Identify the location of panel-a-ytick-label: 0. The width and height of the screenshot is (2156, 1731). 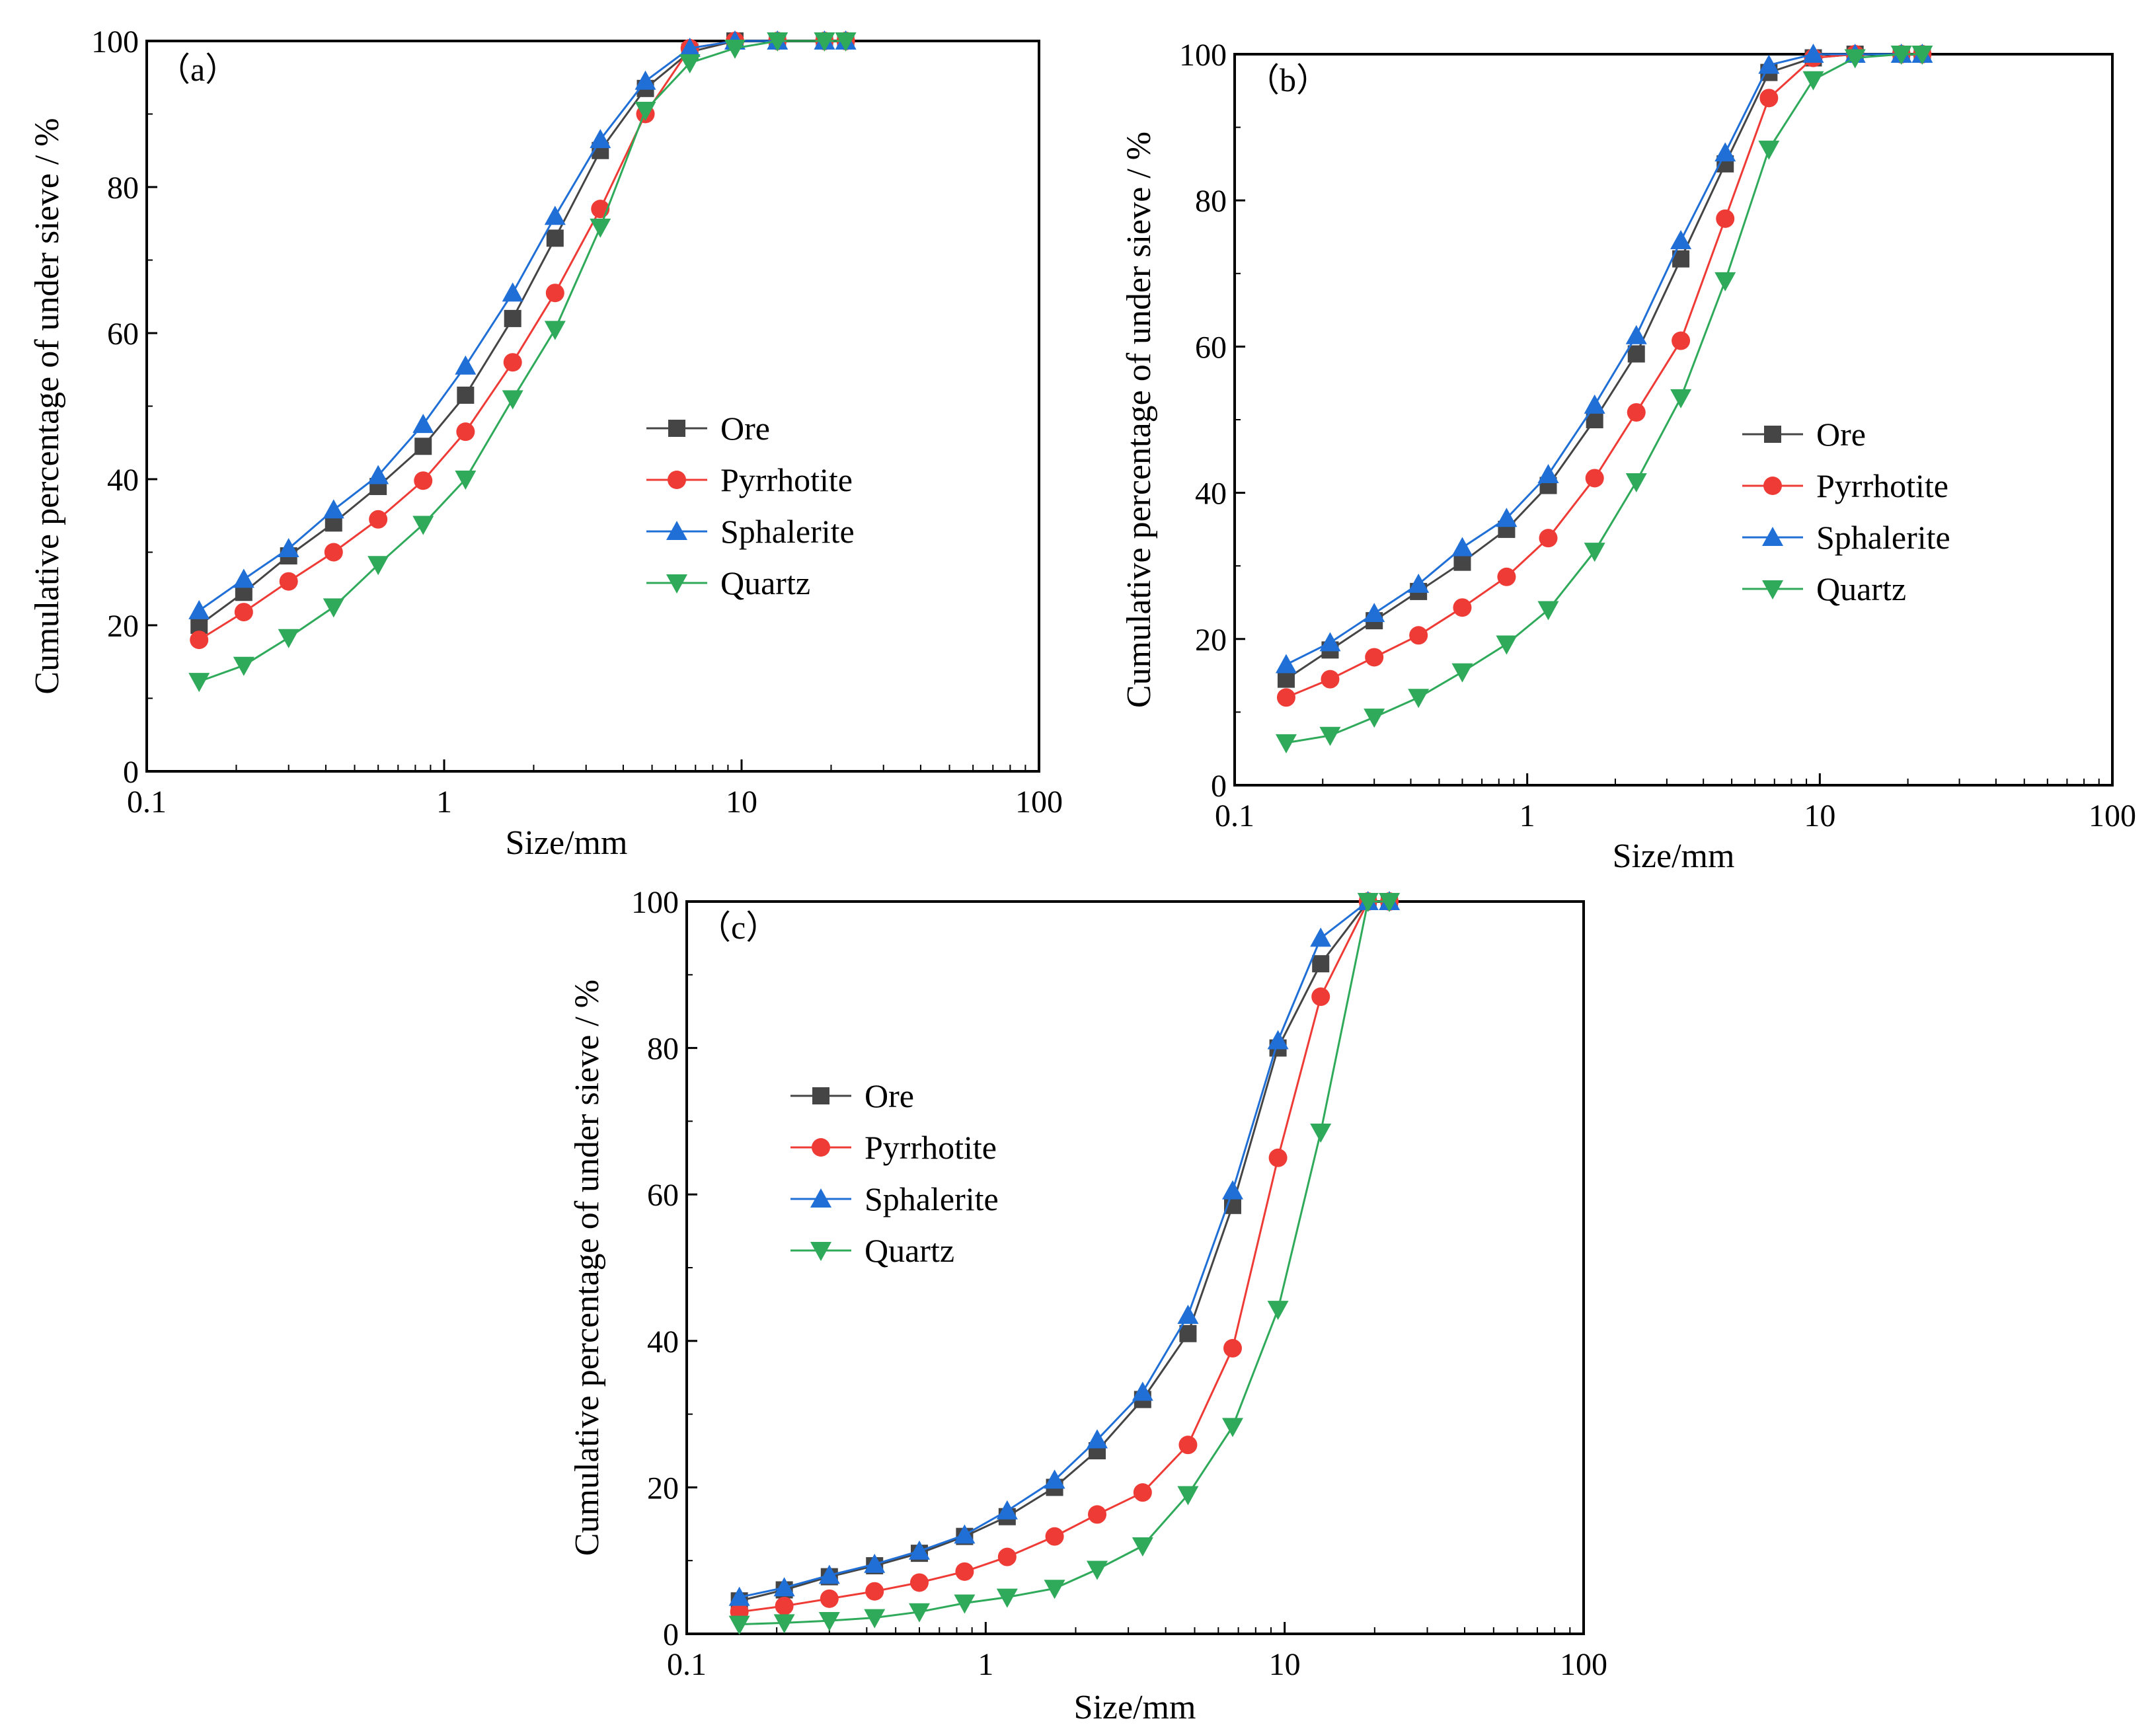
(131, 772).